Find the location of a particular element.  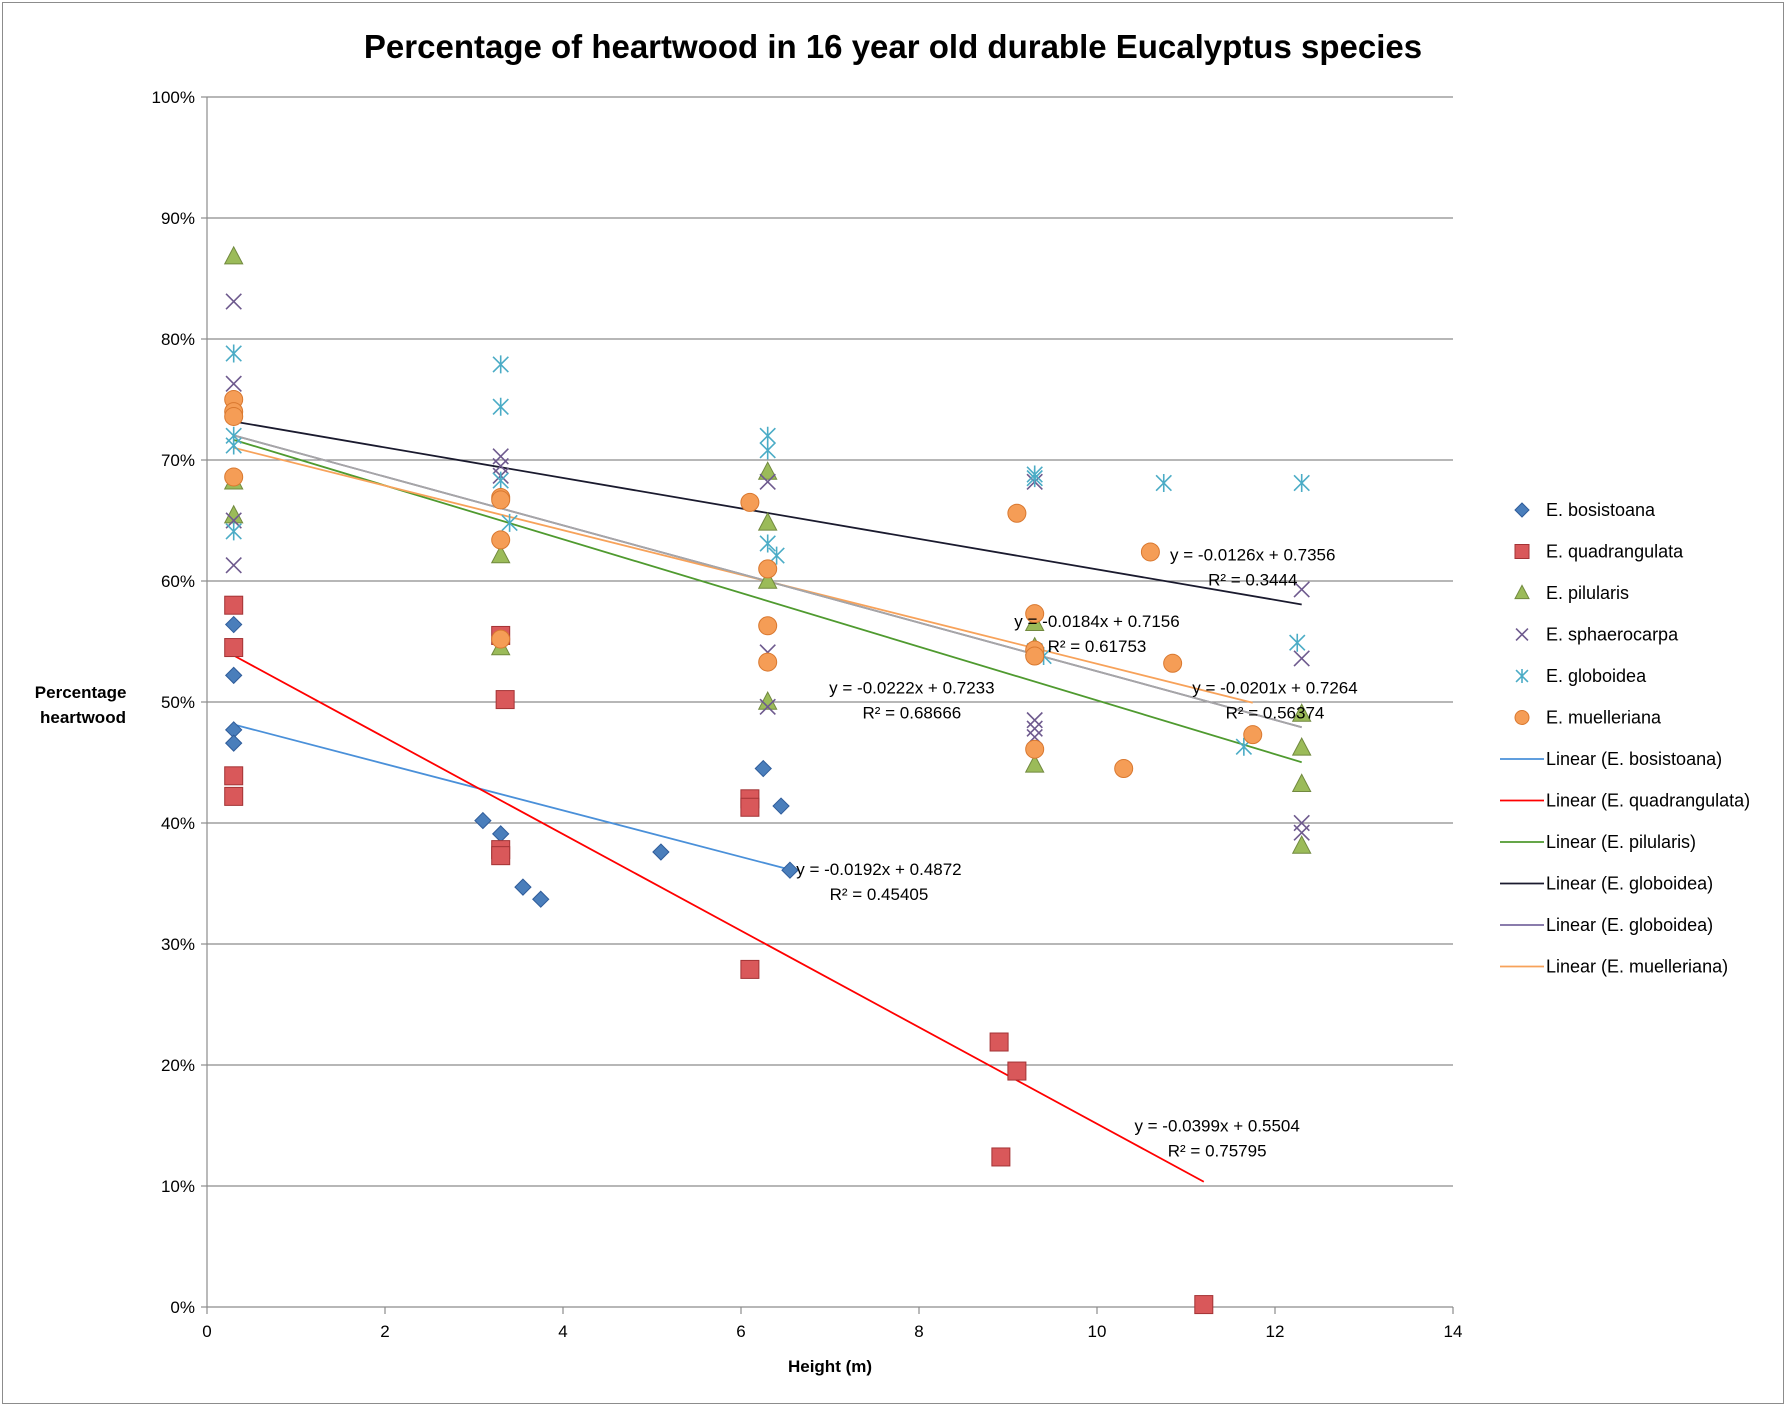

legend-entry: Linear (E. bosistoana) is located at coordinates (1611, 759).